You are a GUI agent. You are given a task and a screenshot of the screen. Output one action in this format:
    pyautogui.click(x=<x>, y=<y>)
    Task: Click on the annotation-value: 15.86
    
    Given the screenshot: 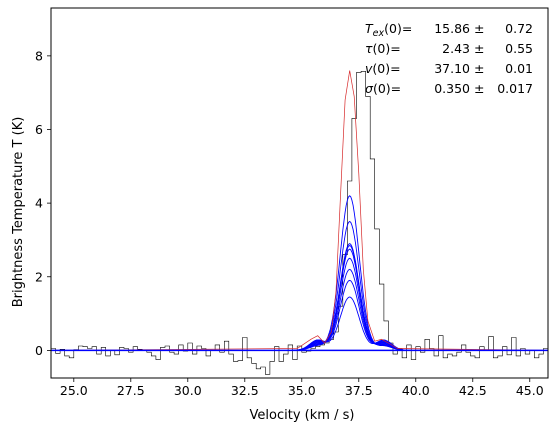 What is the action you would take?
    pyautogui.click(x=452, y=28)
    